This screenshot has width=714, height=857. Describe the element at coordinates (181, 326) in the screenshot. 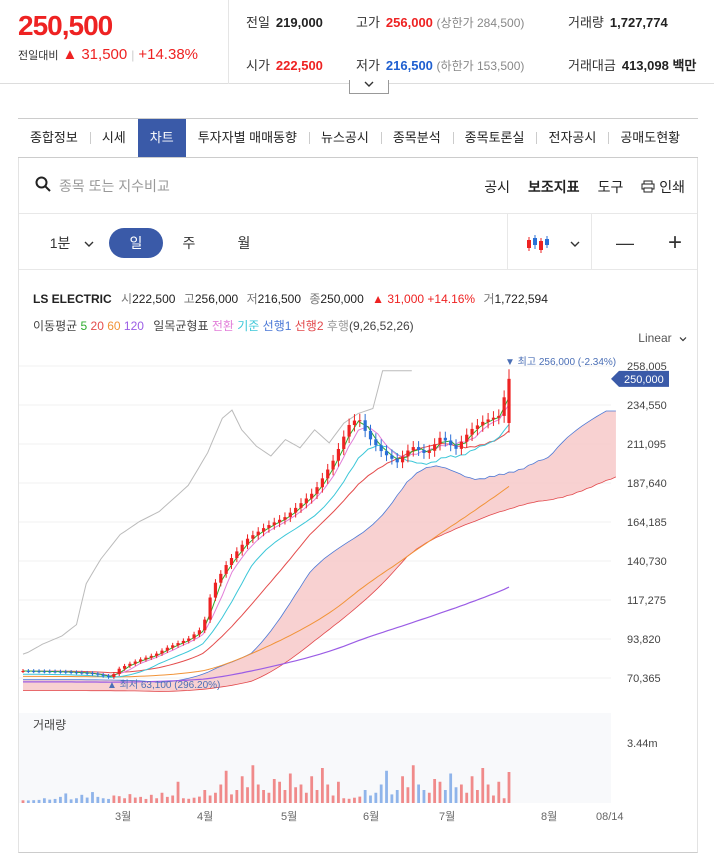

I see `ichimoku-label: 일목균형표` at that location.